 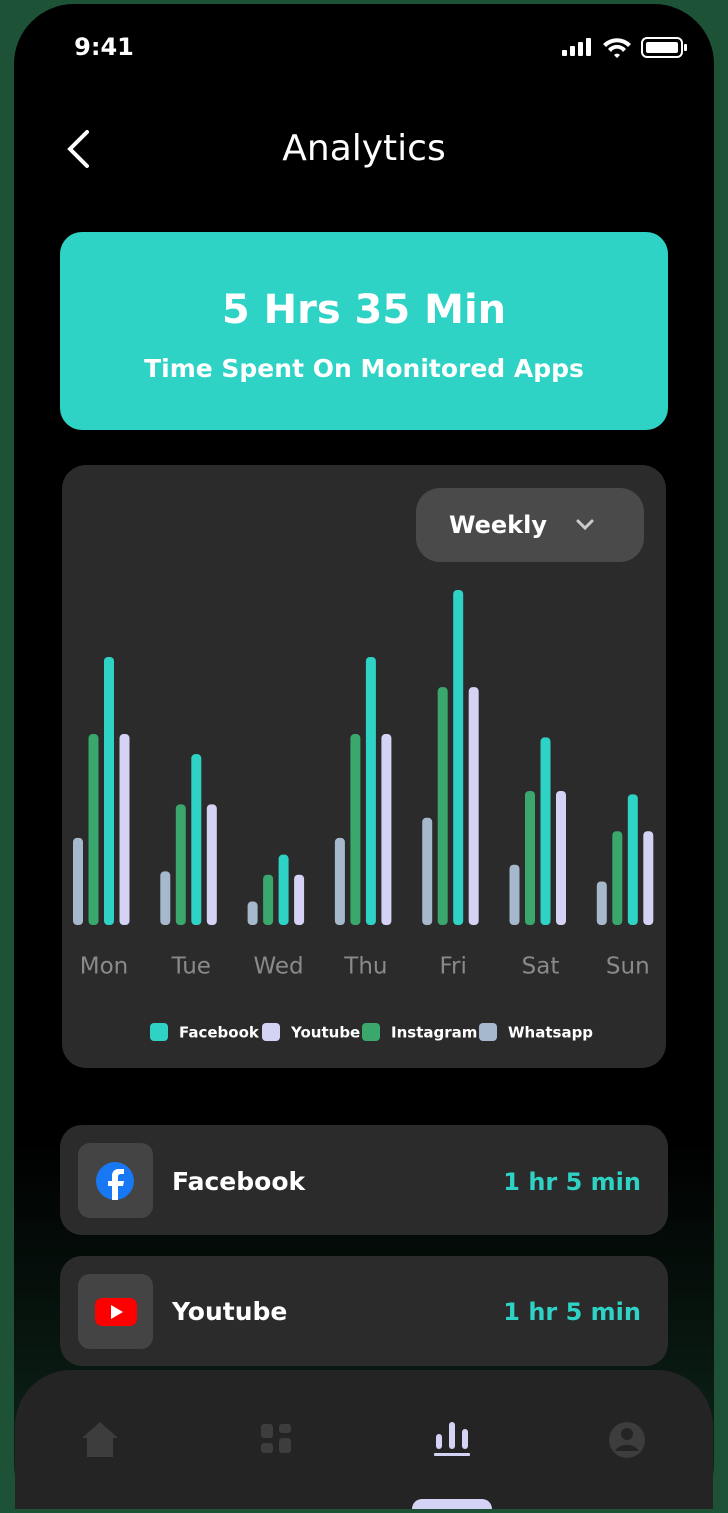 What do you see at coordinates (363, 148) in the screenshot?
I see `page-title: Analytics` at bounding box center [363, 148].